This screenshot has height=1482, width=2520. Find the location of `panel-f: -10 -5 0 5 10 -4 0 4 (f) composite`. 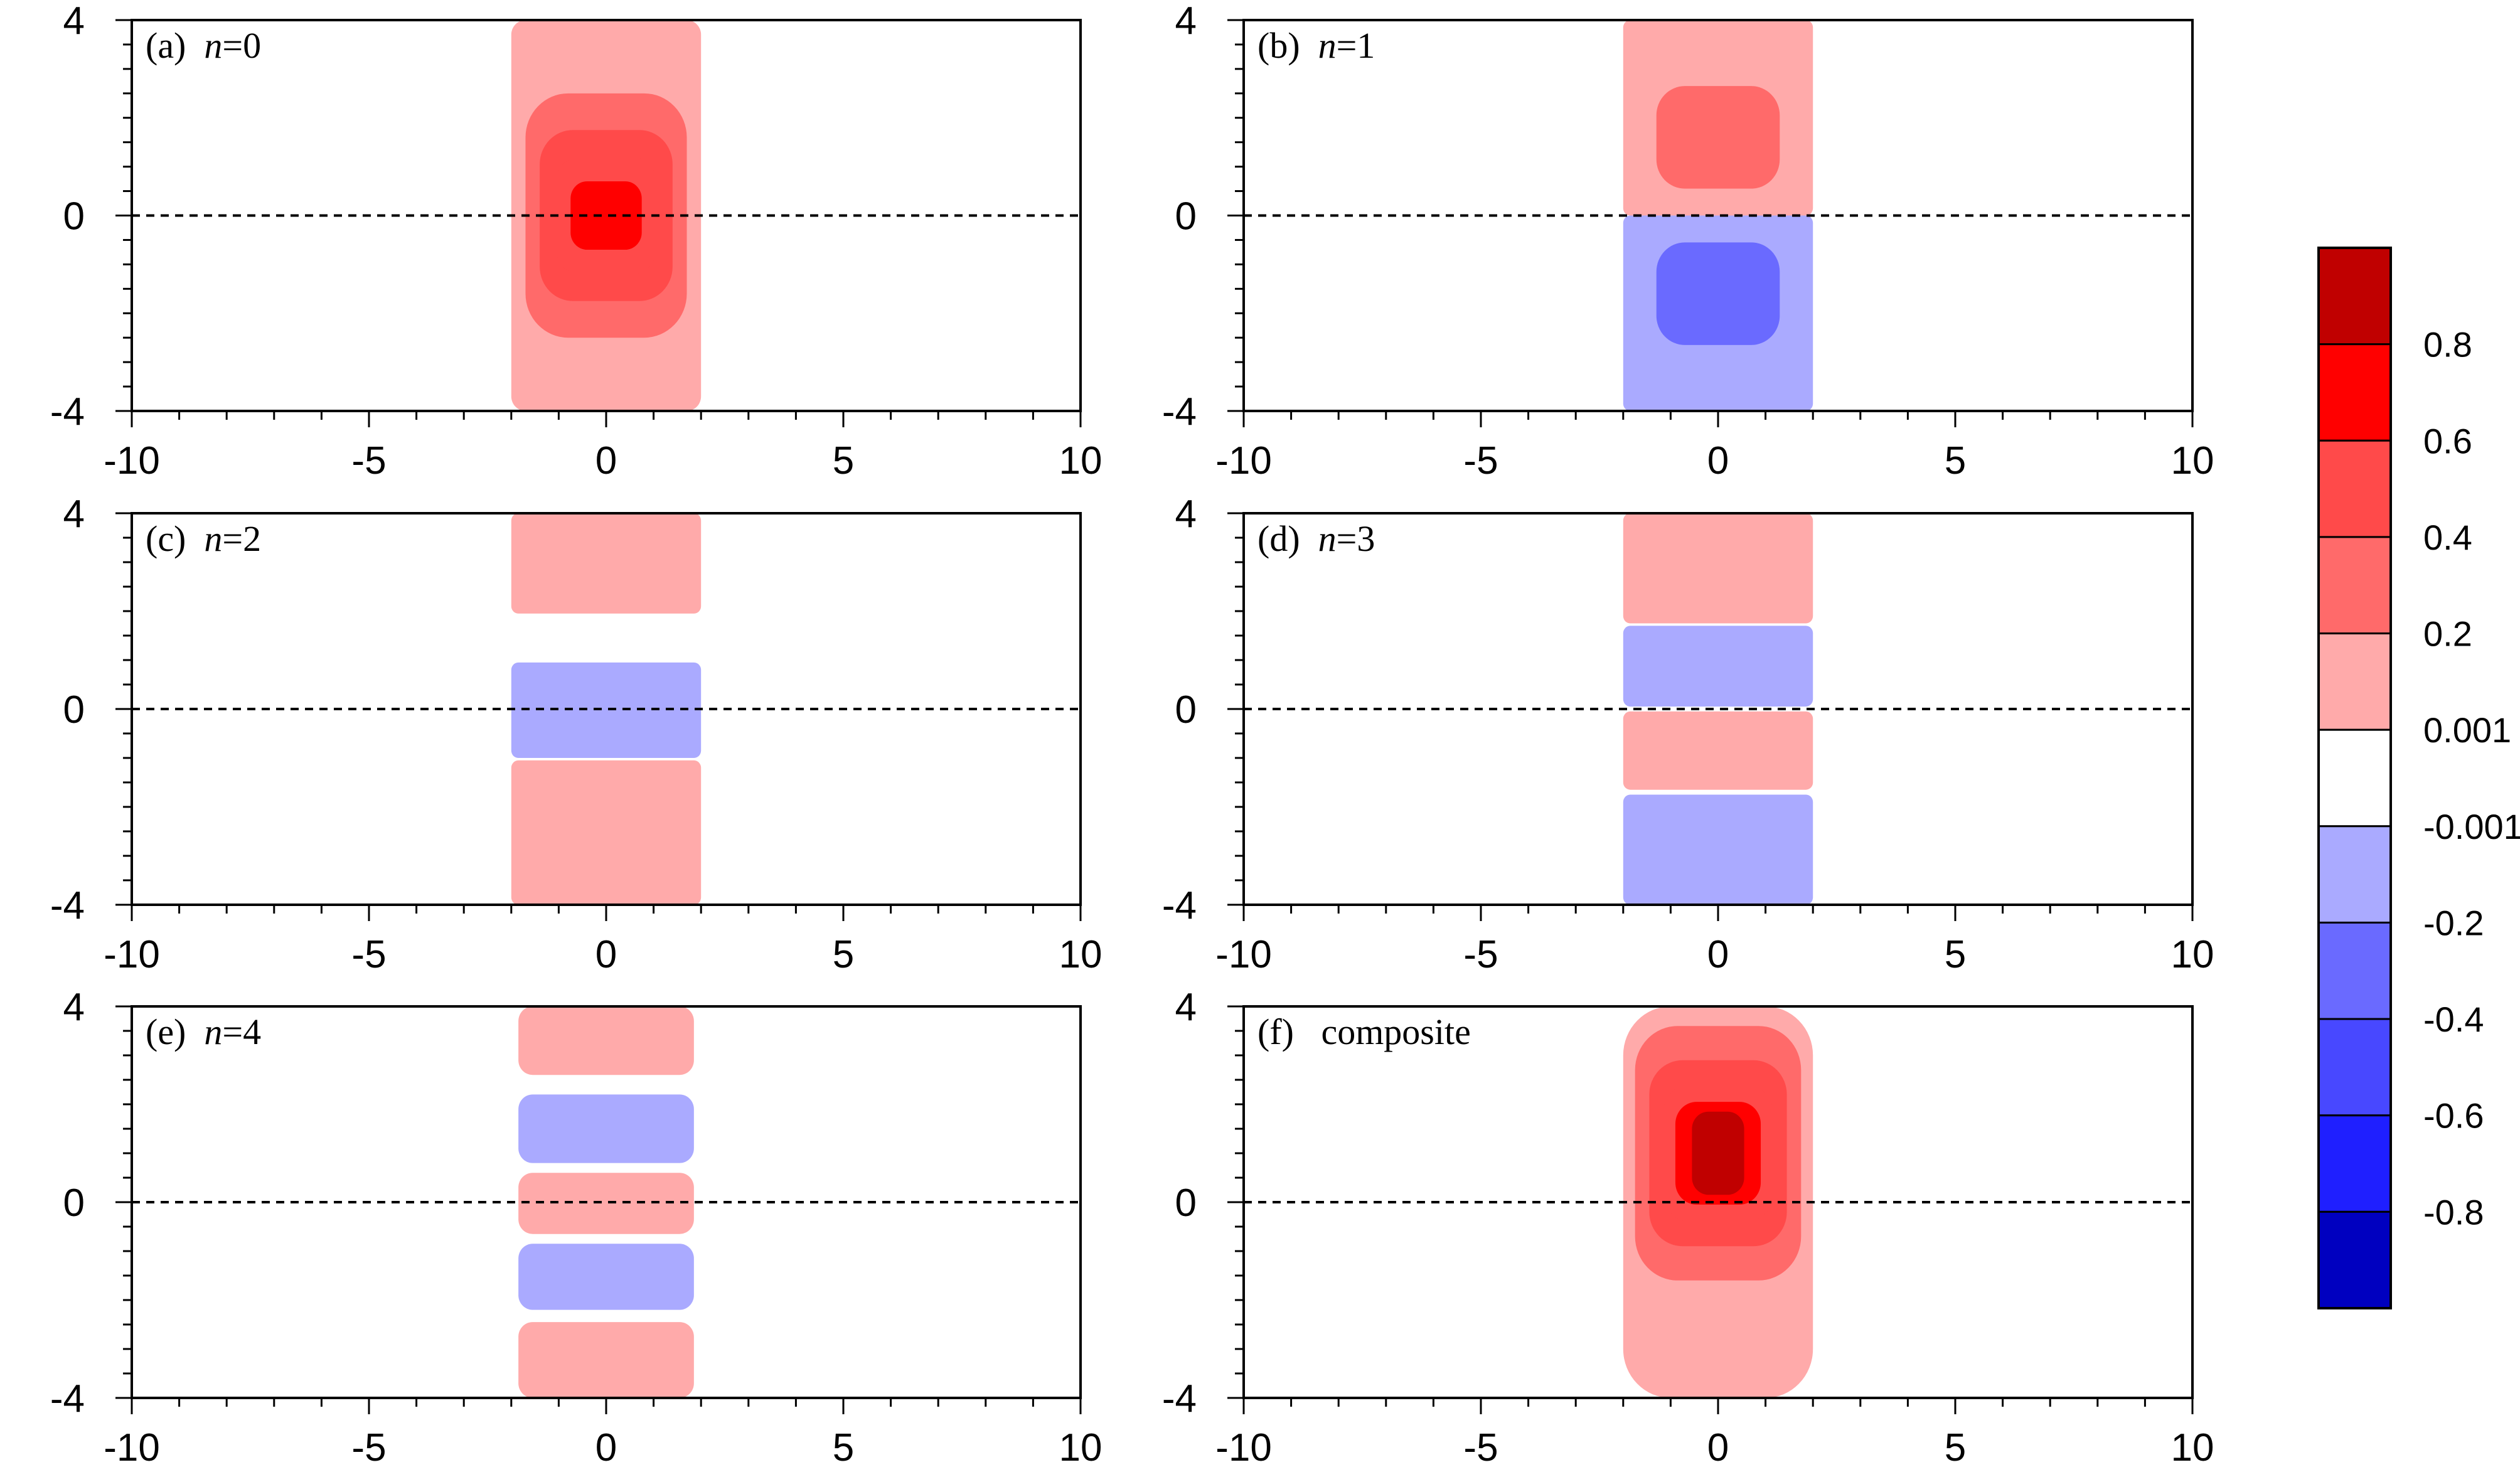

panel-f: -10 -5 0 5 10 -4 0 4 (f) composite is located at coordinates (1688, 1228).